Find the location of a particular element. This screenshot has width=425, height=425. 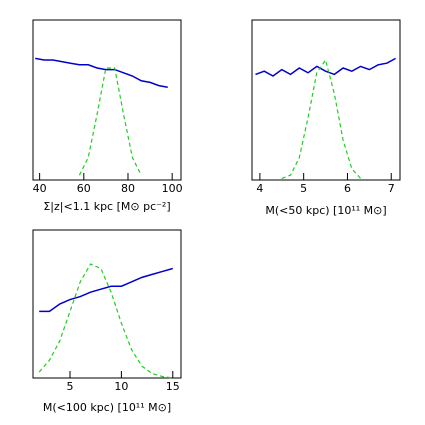

x-tick-label: 15 is located at coordinates (173, 386).